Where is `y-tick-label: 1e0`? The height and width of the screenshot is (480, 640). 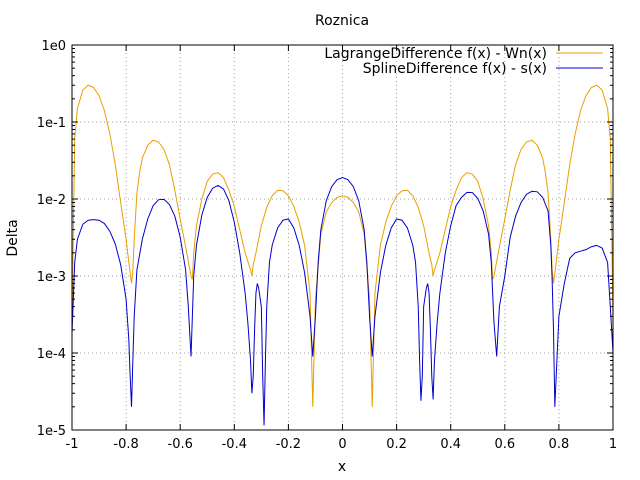 y-tick-label: 1e0 is located at coordinates (53, 46).